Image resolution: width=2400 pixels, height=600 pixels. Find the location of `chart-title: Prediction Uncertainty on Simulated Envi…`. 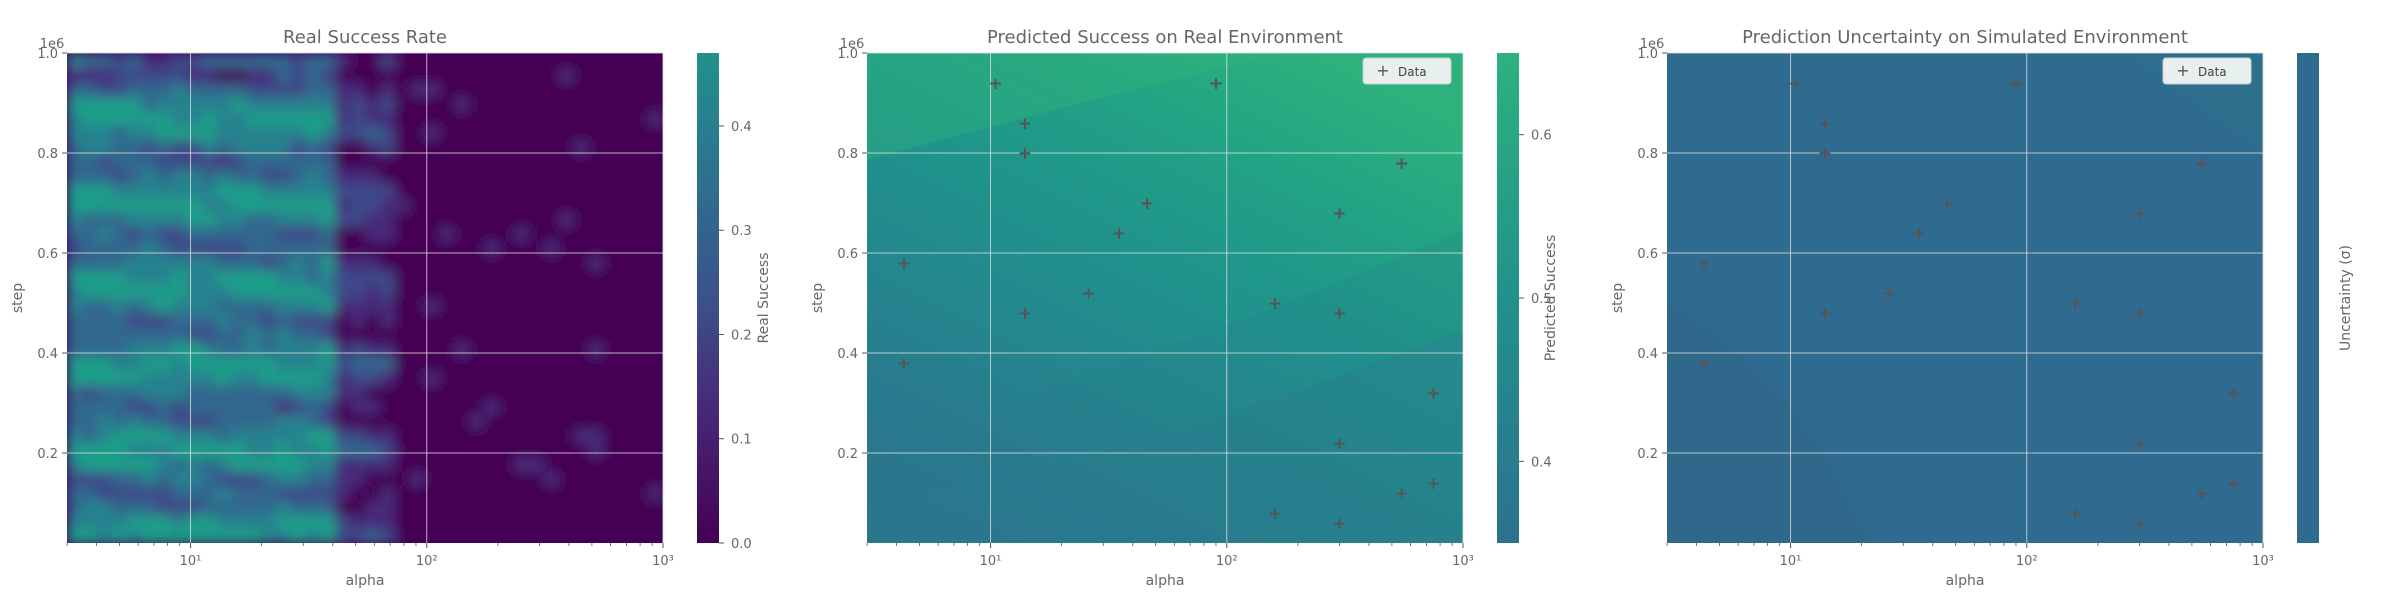

chart-title: Prediction Uncertainty on Simulated Envi… is located at coordinates (1965, 37).